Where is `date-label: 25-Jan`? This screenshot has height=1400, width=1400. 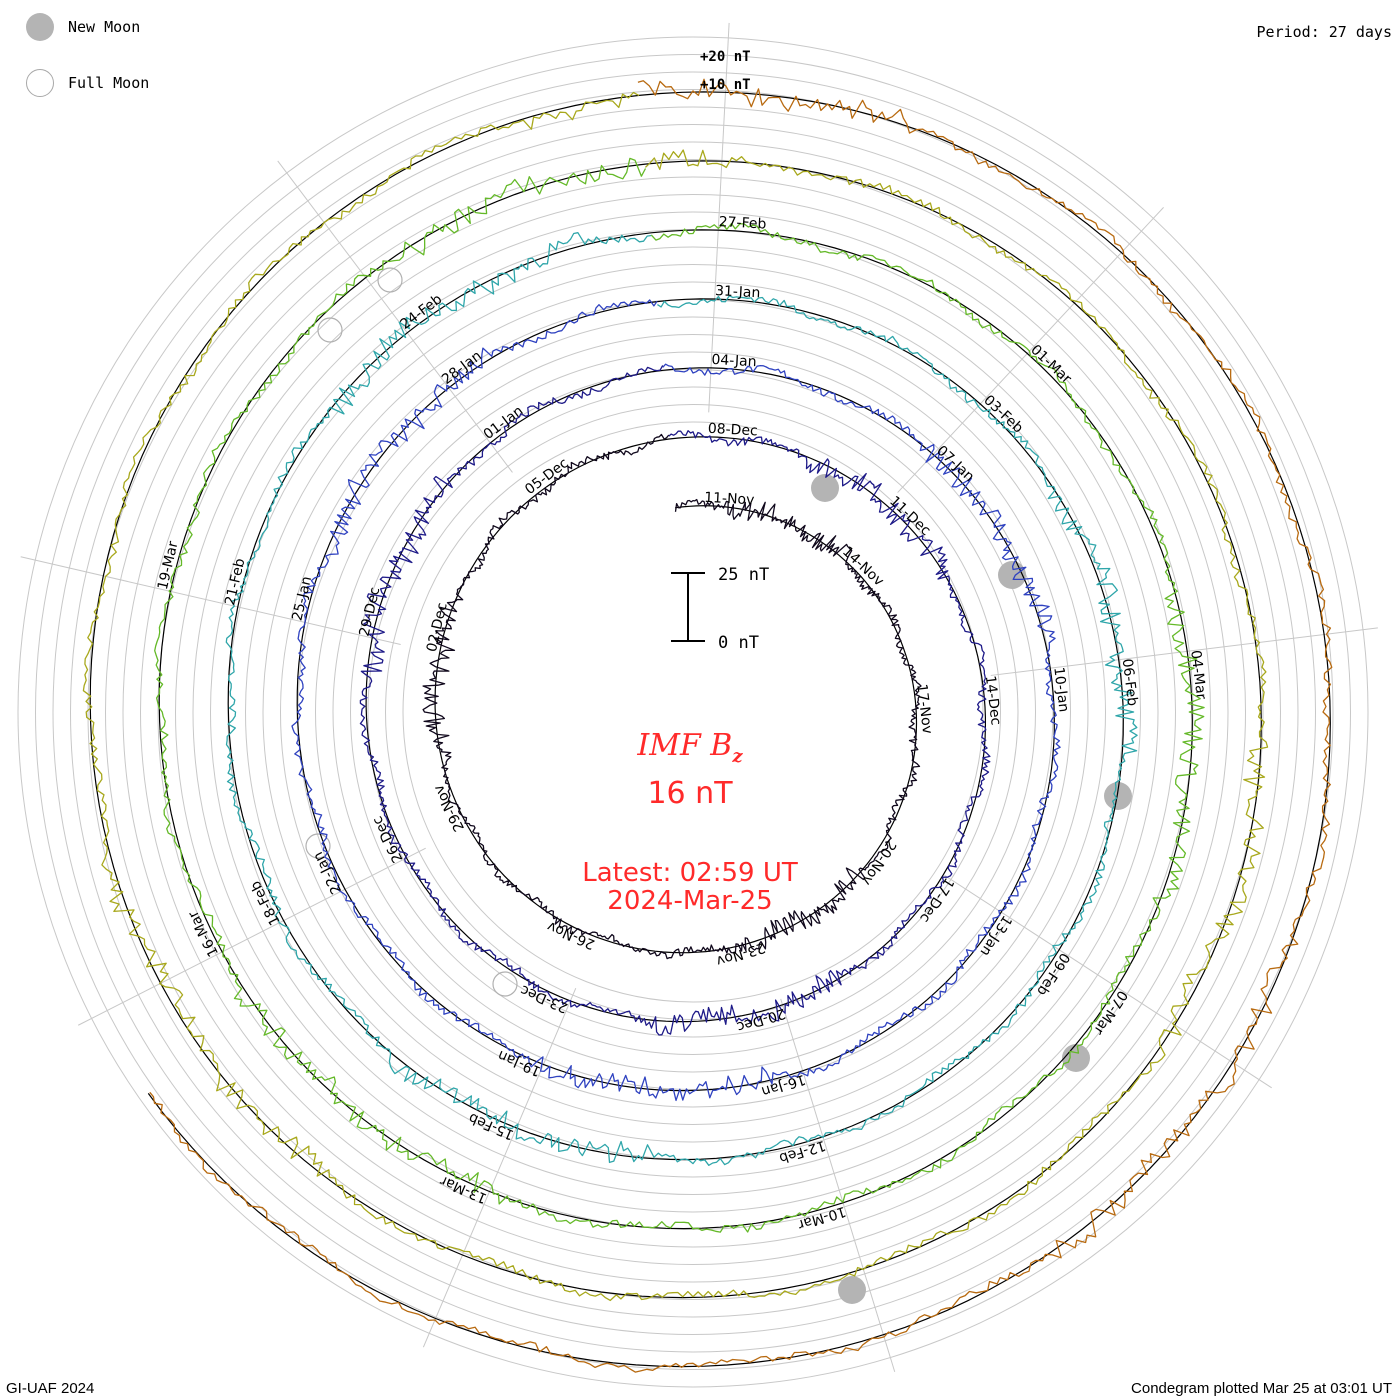
date-label: 25-Jan is located at coordinates (302, 599).